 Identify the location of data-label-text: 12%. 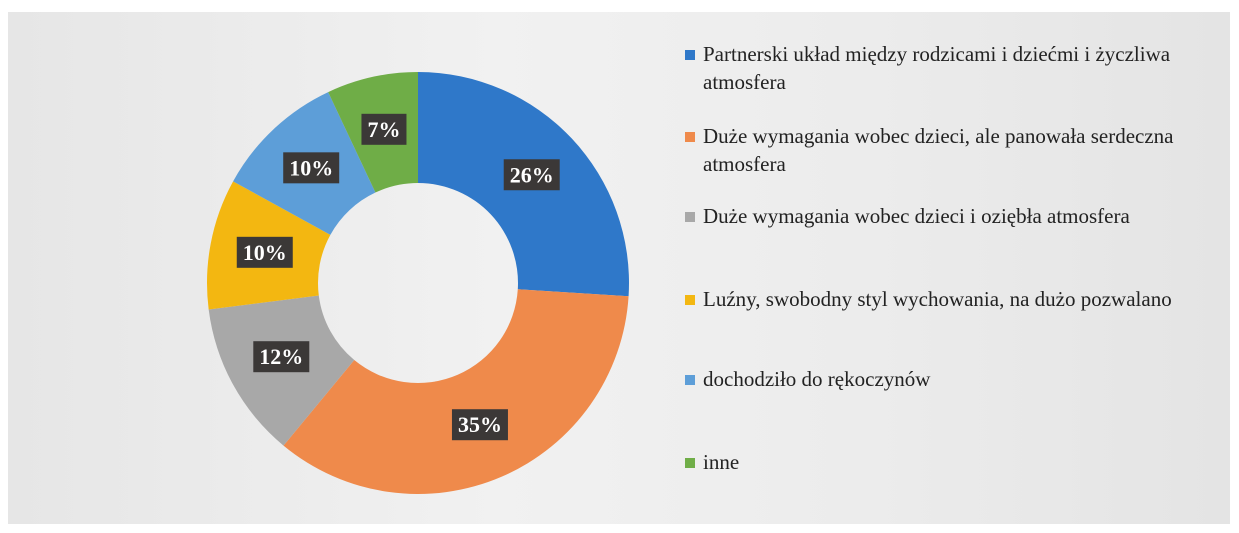
(281, 356).